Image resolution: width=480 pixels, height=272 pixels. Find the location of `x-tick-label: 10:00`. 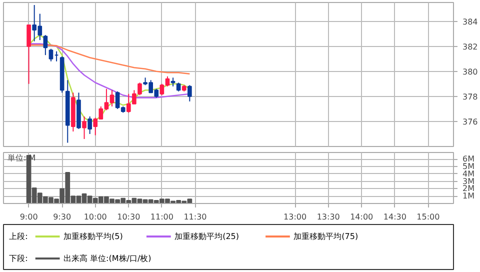

x-tick-label: 10:00 is located at coordinates (95, 217).